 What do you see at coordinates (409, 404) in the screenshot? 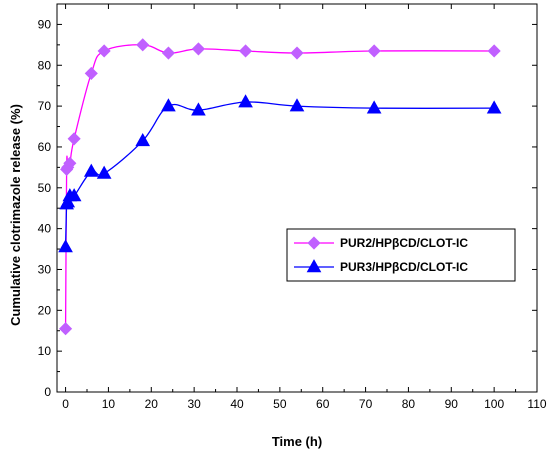
I see `x-tick-label: 80` at bounding box center [409, 404].